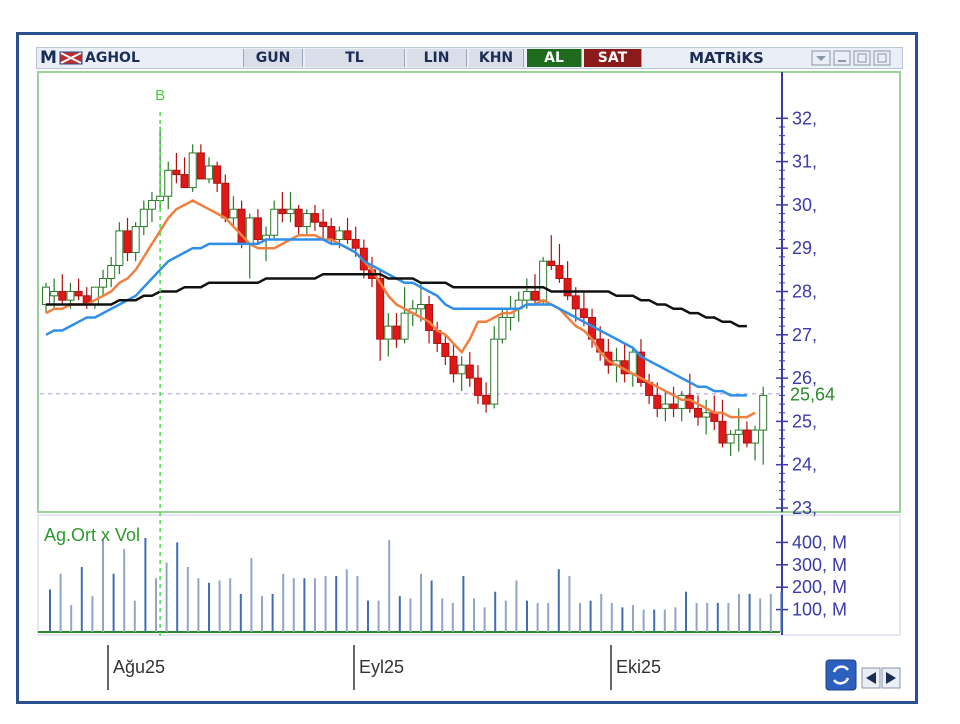 This screenshot has height=724, width=960. What do you see at coordinates (139, 667) in the screenshot?
I see `month-label: Ağu25` at bounding box center [139, 667].